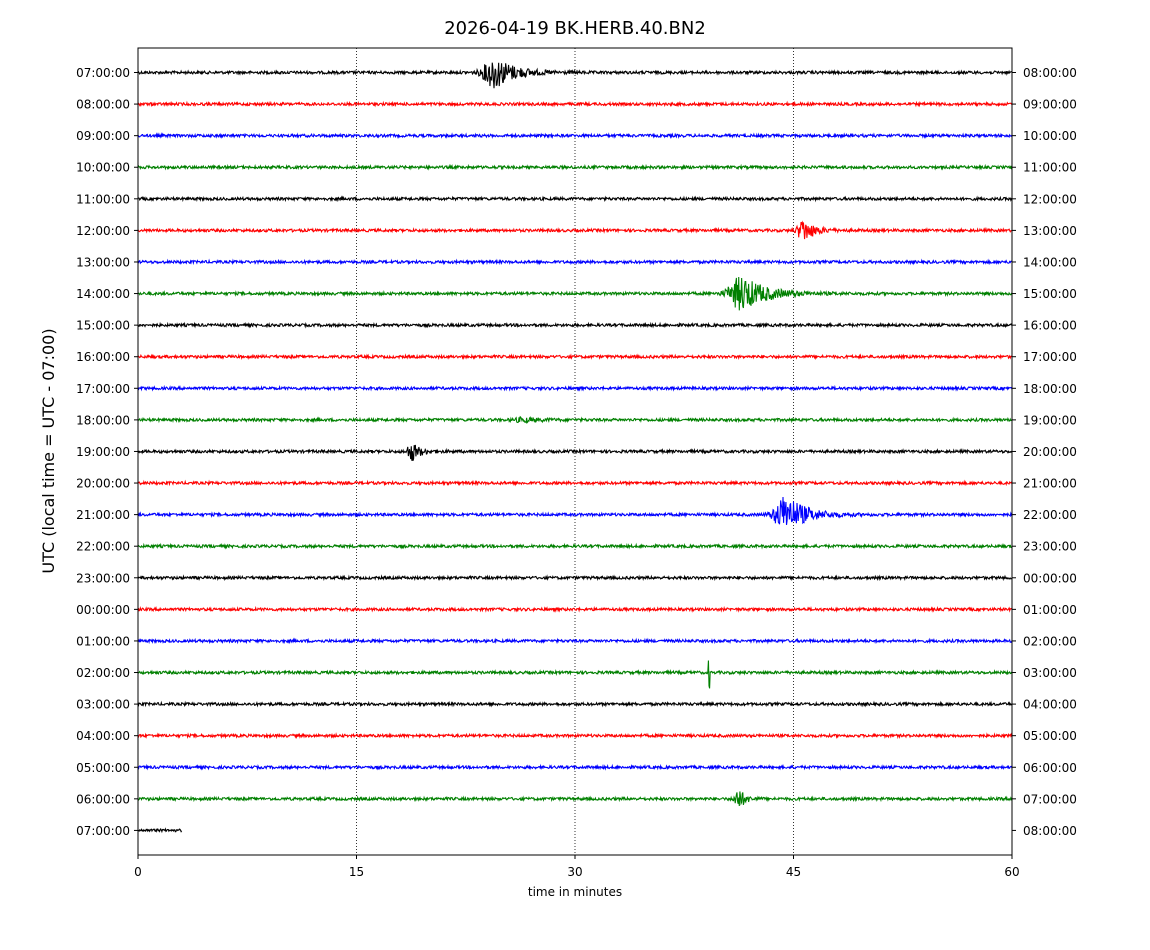 Image resolution: width=1150 pixels, height=950 pixels. Describe the element at coordinates (103, 673) in the screenshot. I see `left-time-label: 02:00:00` at that location.